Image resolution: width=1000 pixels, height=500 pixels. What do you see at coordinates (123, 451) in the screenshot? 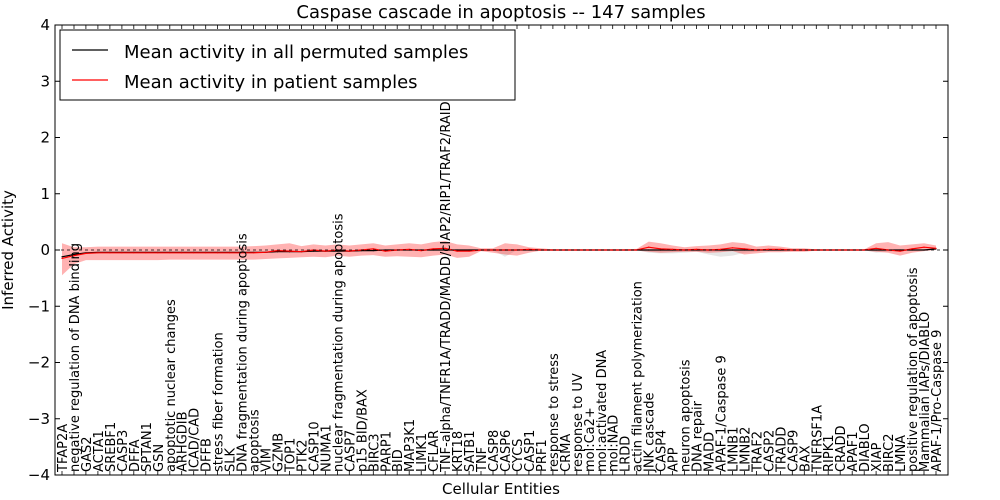
I see `x-tick-label: CASP3` at bounding box center [123, 451].